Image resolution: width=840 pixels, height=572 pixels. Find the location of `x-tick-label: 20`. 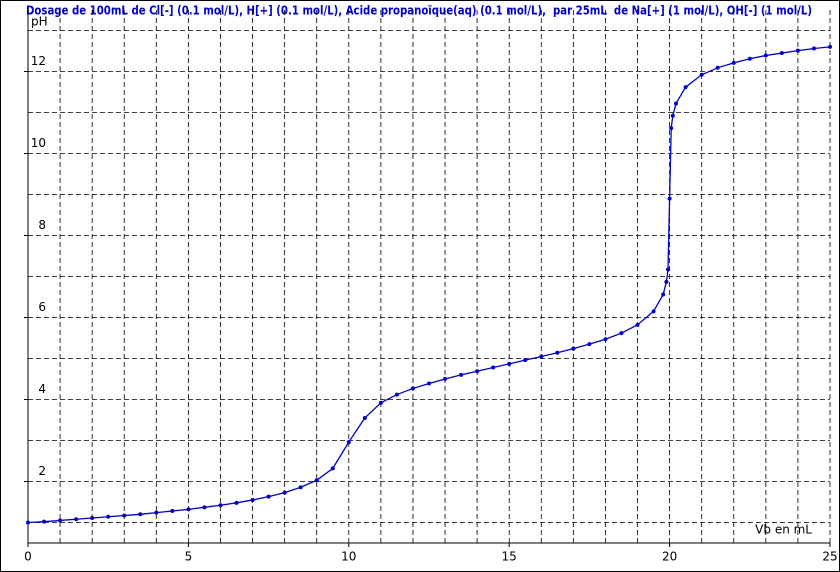

x-tick-label: 20 is located at coordinates (669, 557).